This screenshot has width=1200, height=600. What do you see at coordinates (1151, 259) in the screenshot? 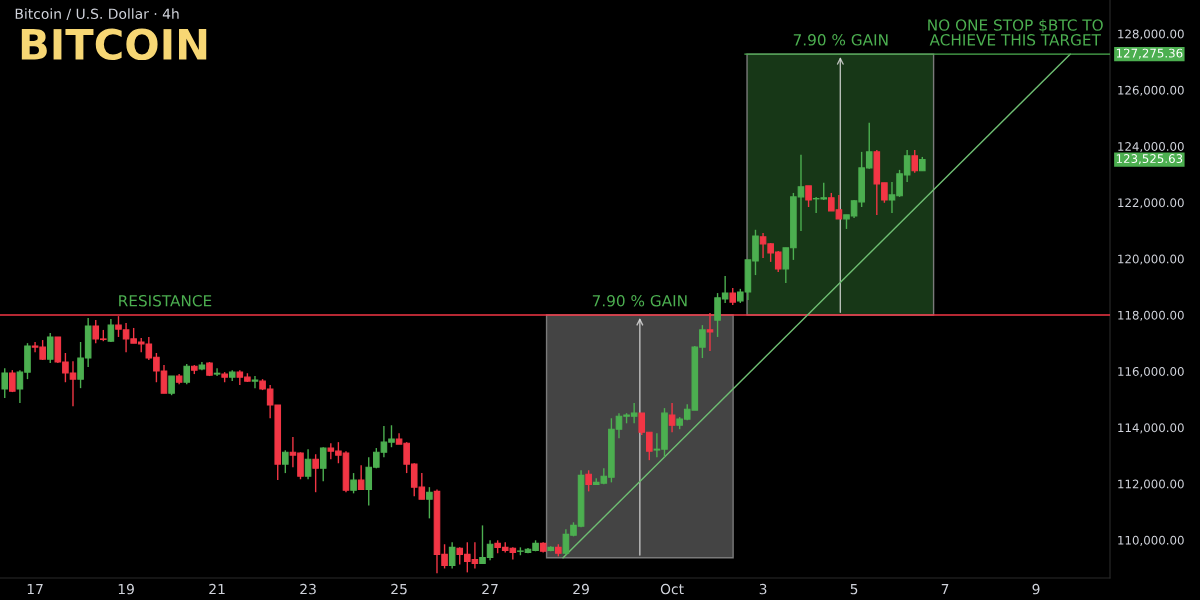
I see `y-tick-label: 120,000.00` at bounding box center [1151, 259].